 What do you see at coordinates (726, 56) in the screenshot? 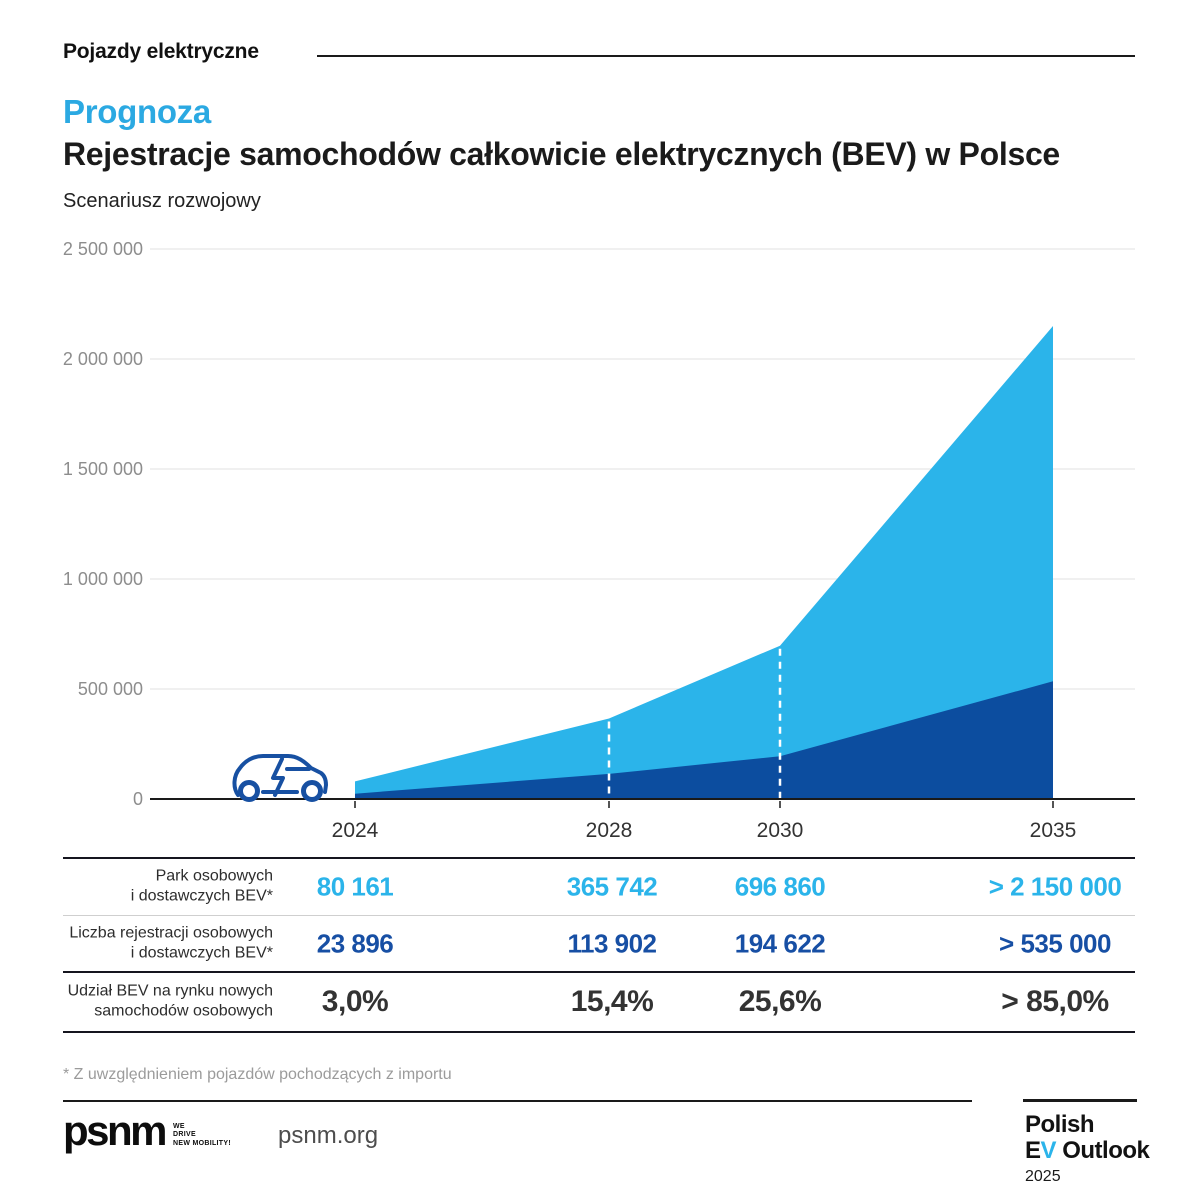
I see `eyebrow-rule` at bounding box center [726, 56].